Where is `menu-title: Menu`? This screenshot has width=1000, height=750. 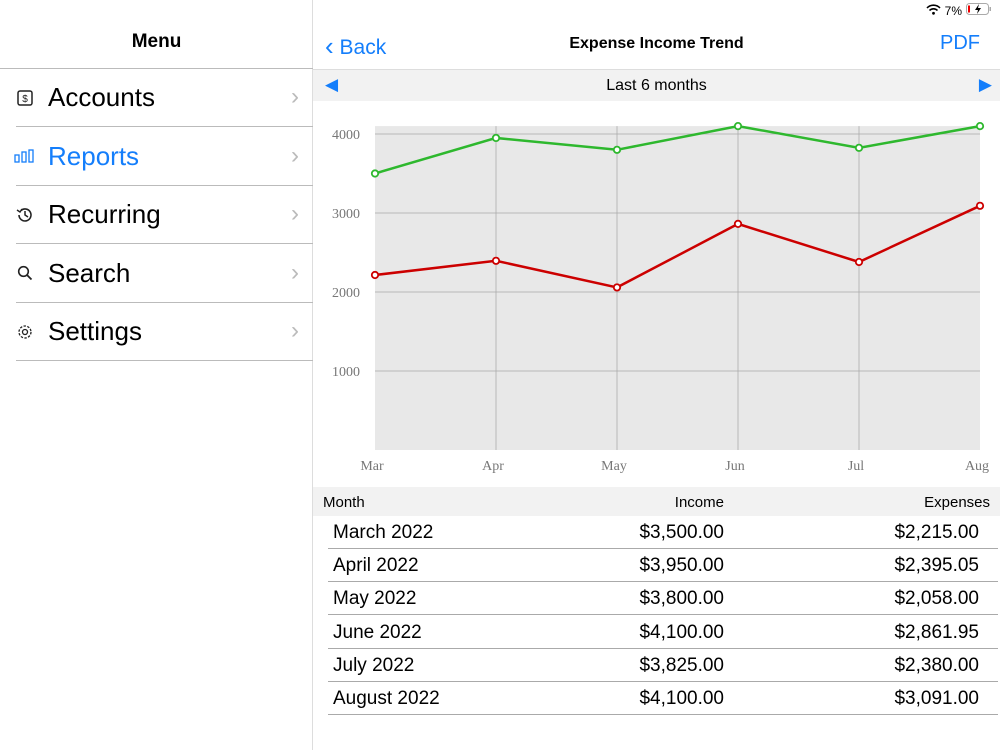 menu-title: Menu is located at coordinates (156, 41).